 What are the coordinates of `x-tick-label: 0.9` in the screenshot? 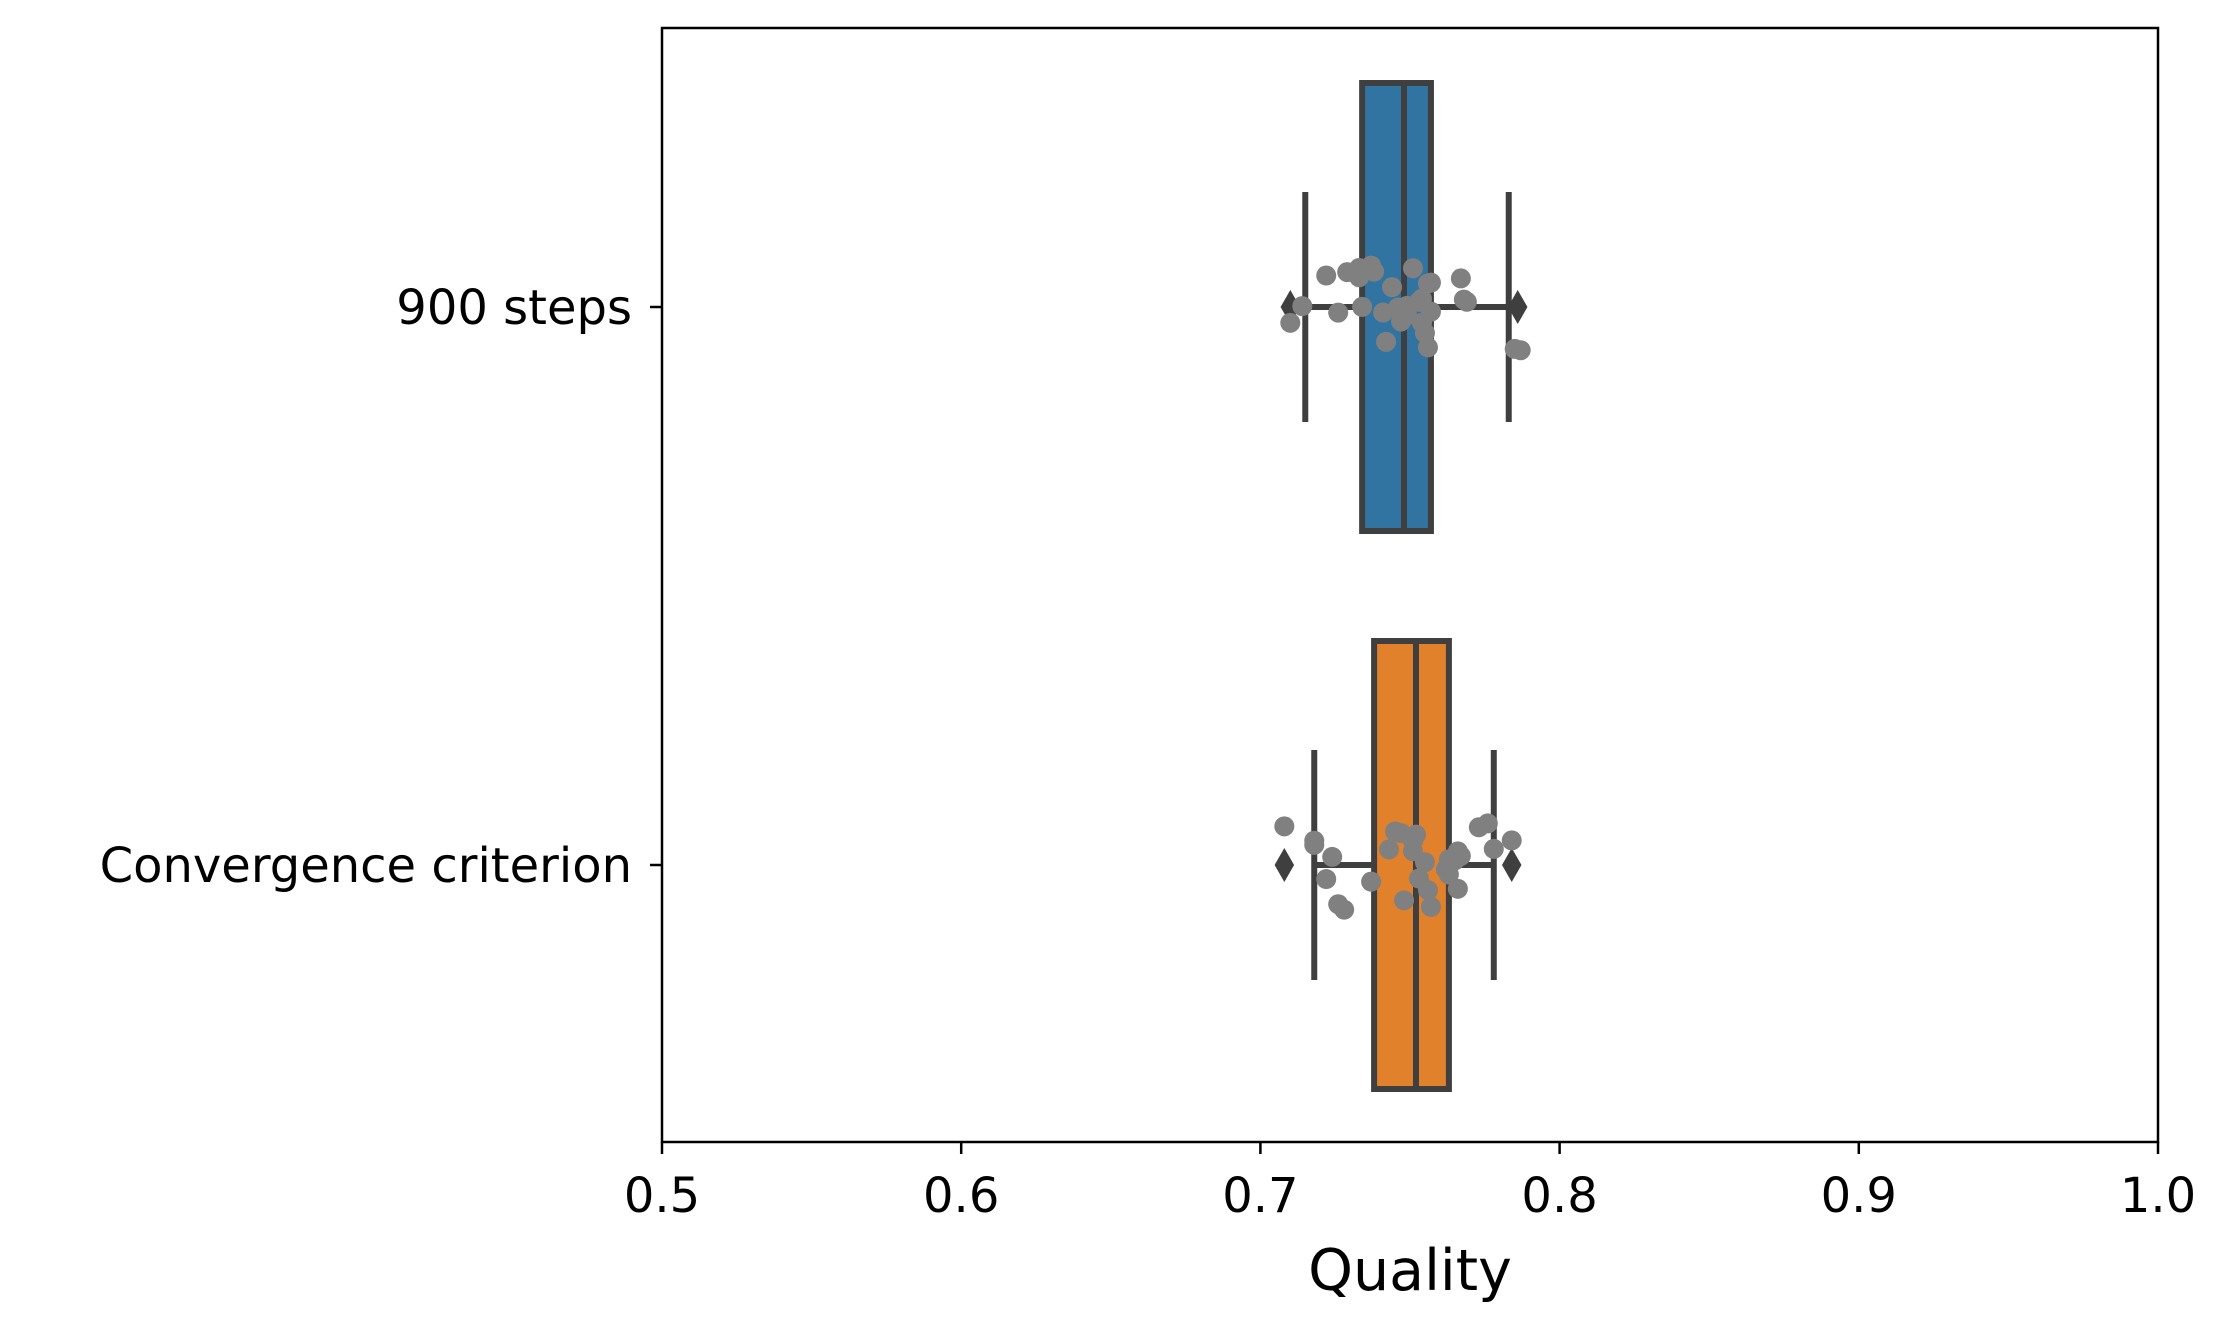 It's located at (1859, 1196).